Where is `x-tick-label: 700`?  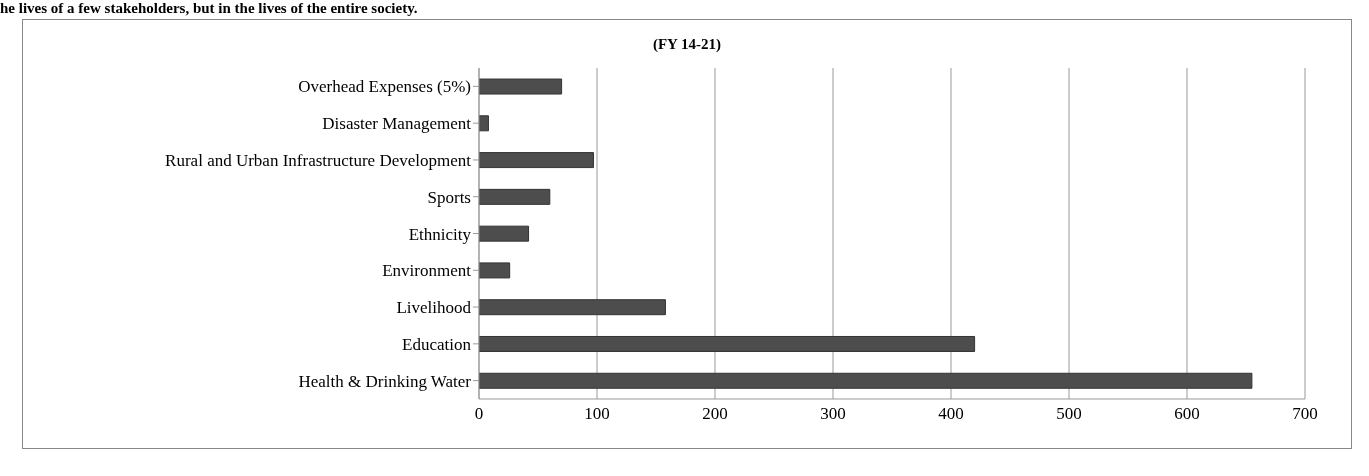 x-tick-label: 700 is located at coordinates (1305, 414).